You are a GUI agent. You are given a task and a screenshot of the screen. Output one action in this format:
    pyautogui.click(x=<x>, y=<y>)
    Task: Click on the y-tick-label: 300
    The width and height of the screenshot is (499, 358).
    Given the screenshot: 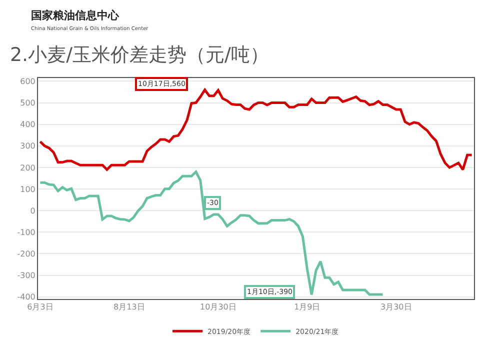 What is the action you would take?
    pyautogui.click(x=28, y=146)
    